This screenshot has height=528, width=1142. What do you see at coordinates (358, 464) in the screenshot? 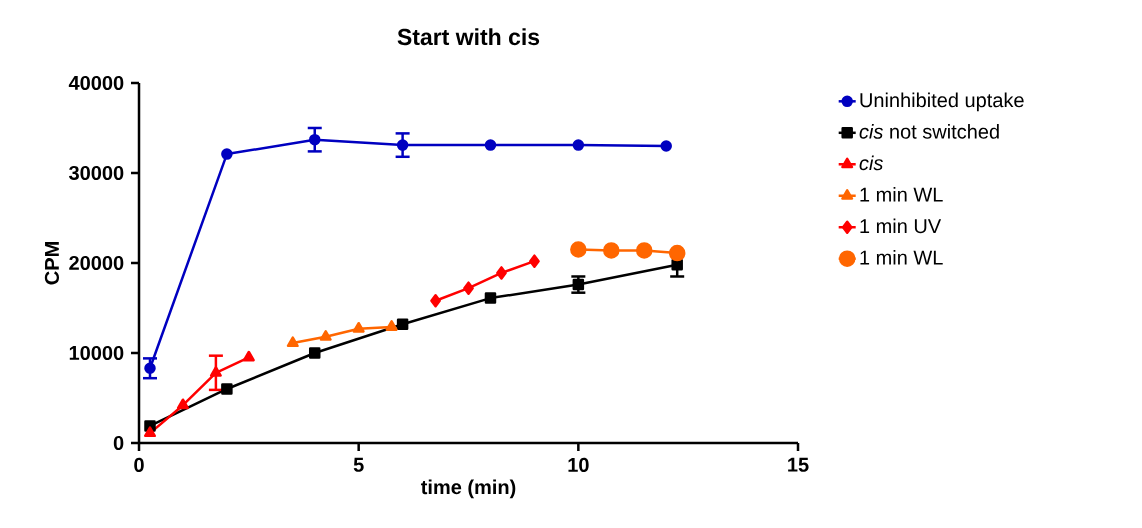
I see `x-tick-label: 5` at bounding box center [358, 464].